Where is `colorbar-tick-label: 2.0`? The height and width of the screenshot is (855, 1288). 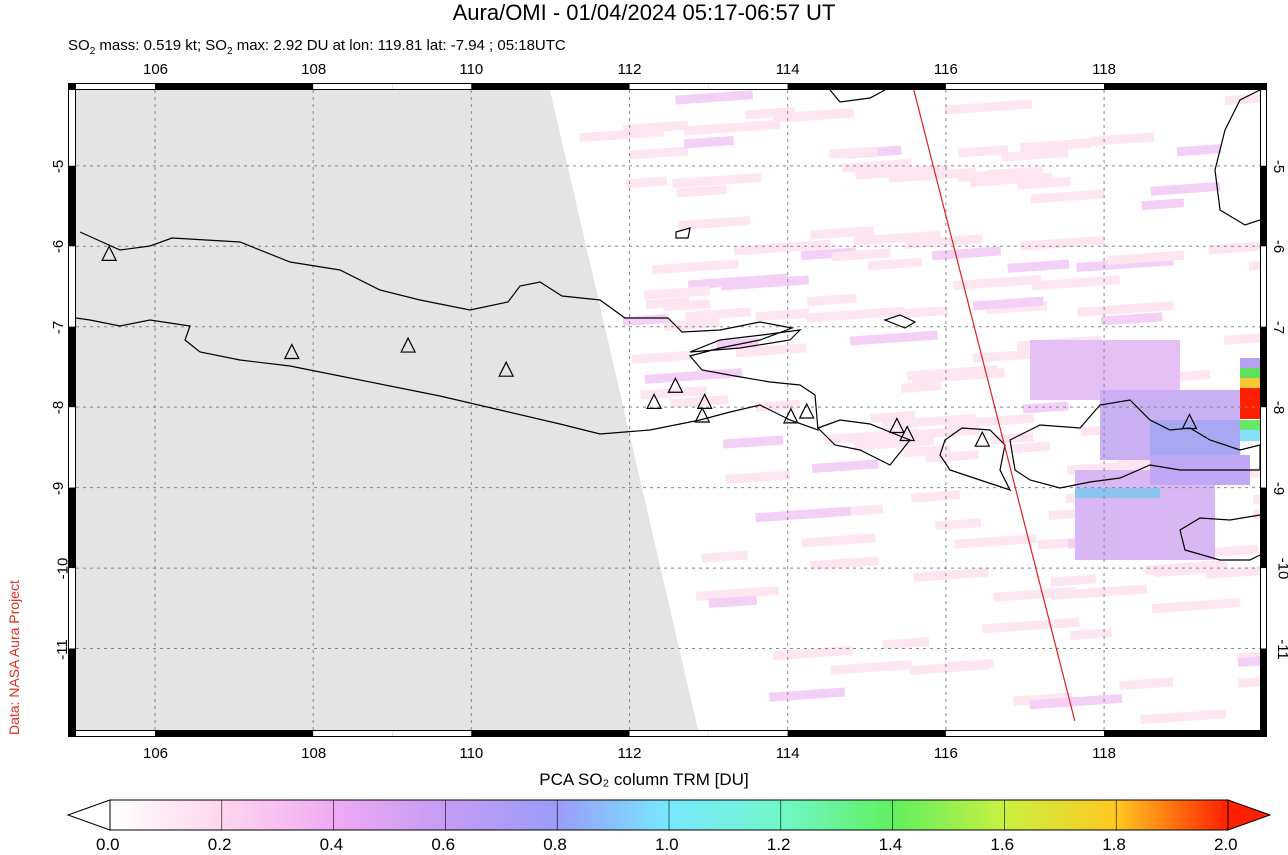
colorbar-tick-label: 2.0 is located at coordinates (1226, 844).